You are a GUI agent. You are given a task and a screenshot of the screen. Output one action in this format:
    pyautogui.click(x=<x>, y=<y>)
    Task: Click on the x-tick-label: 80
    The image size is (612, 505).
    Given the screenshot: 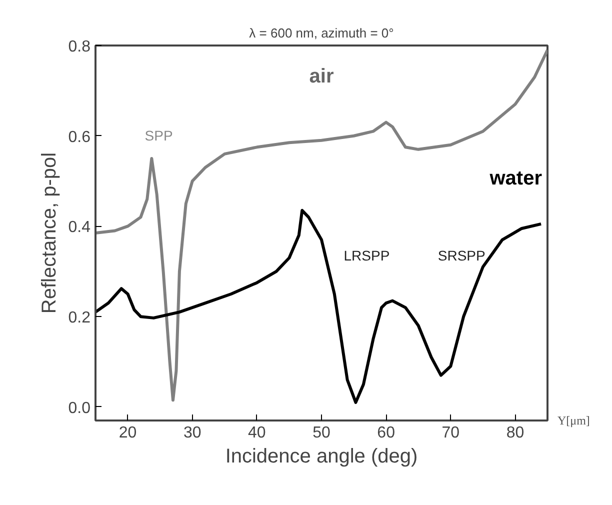 What is the action you would take?
    pyautogui.click(x=515, y=433)
    